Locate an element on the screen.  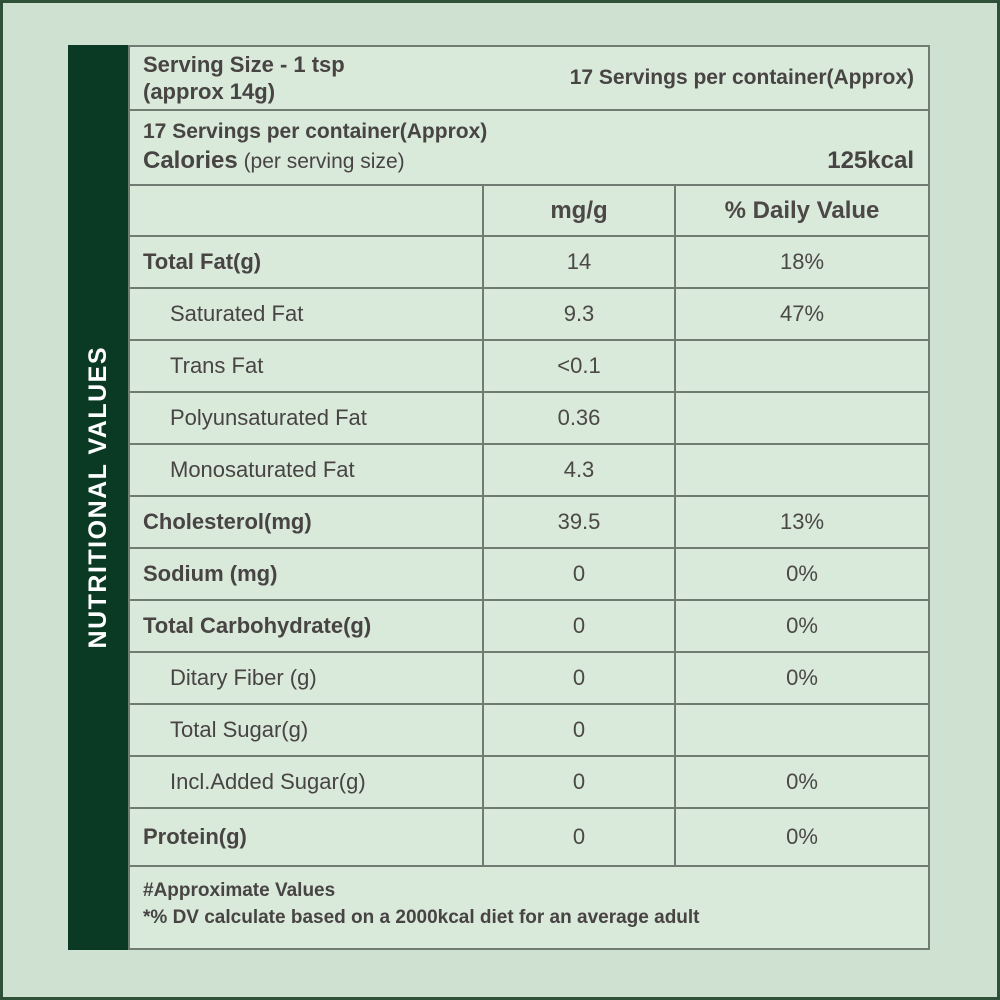
footnote-approximate: #Approximate Values is located at coordinates (239, 890).